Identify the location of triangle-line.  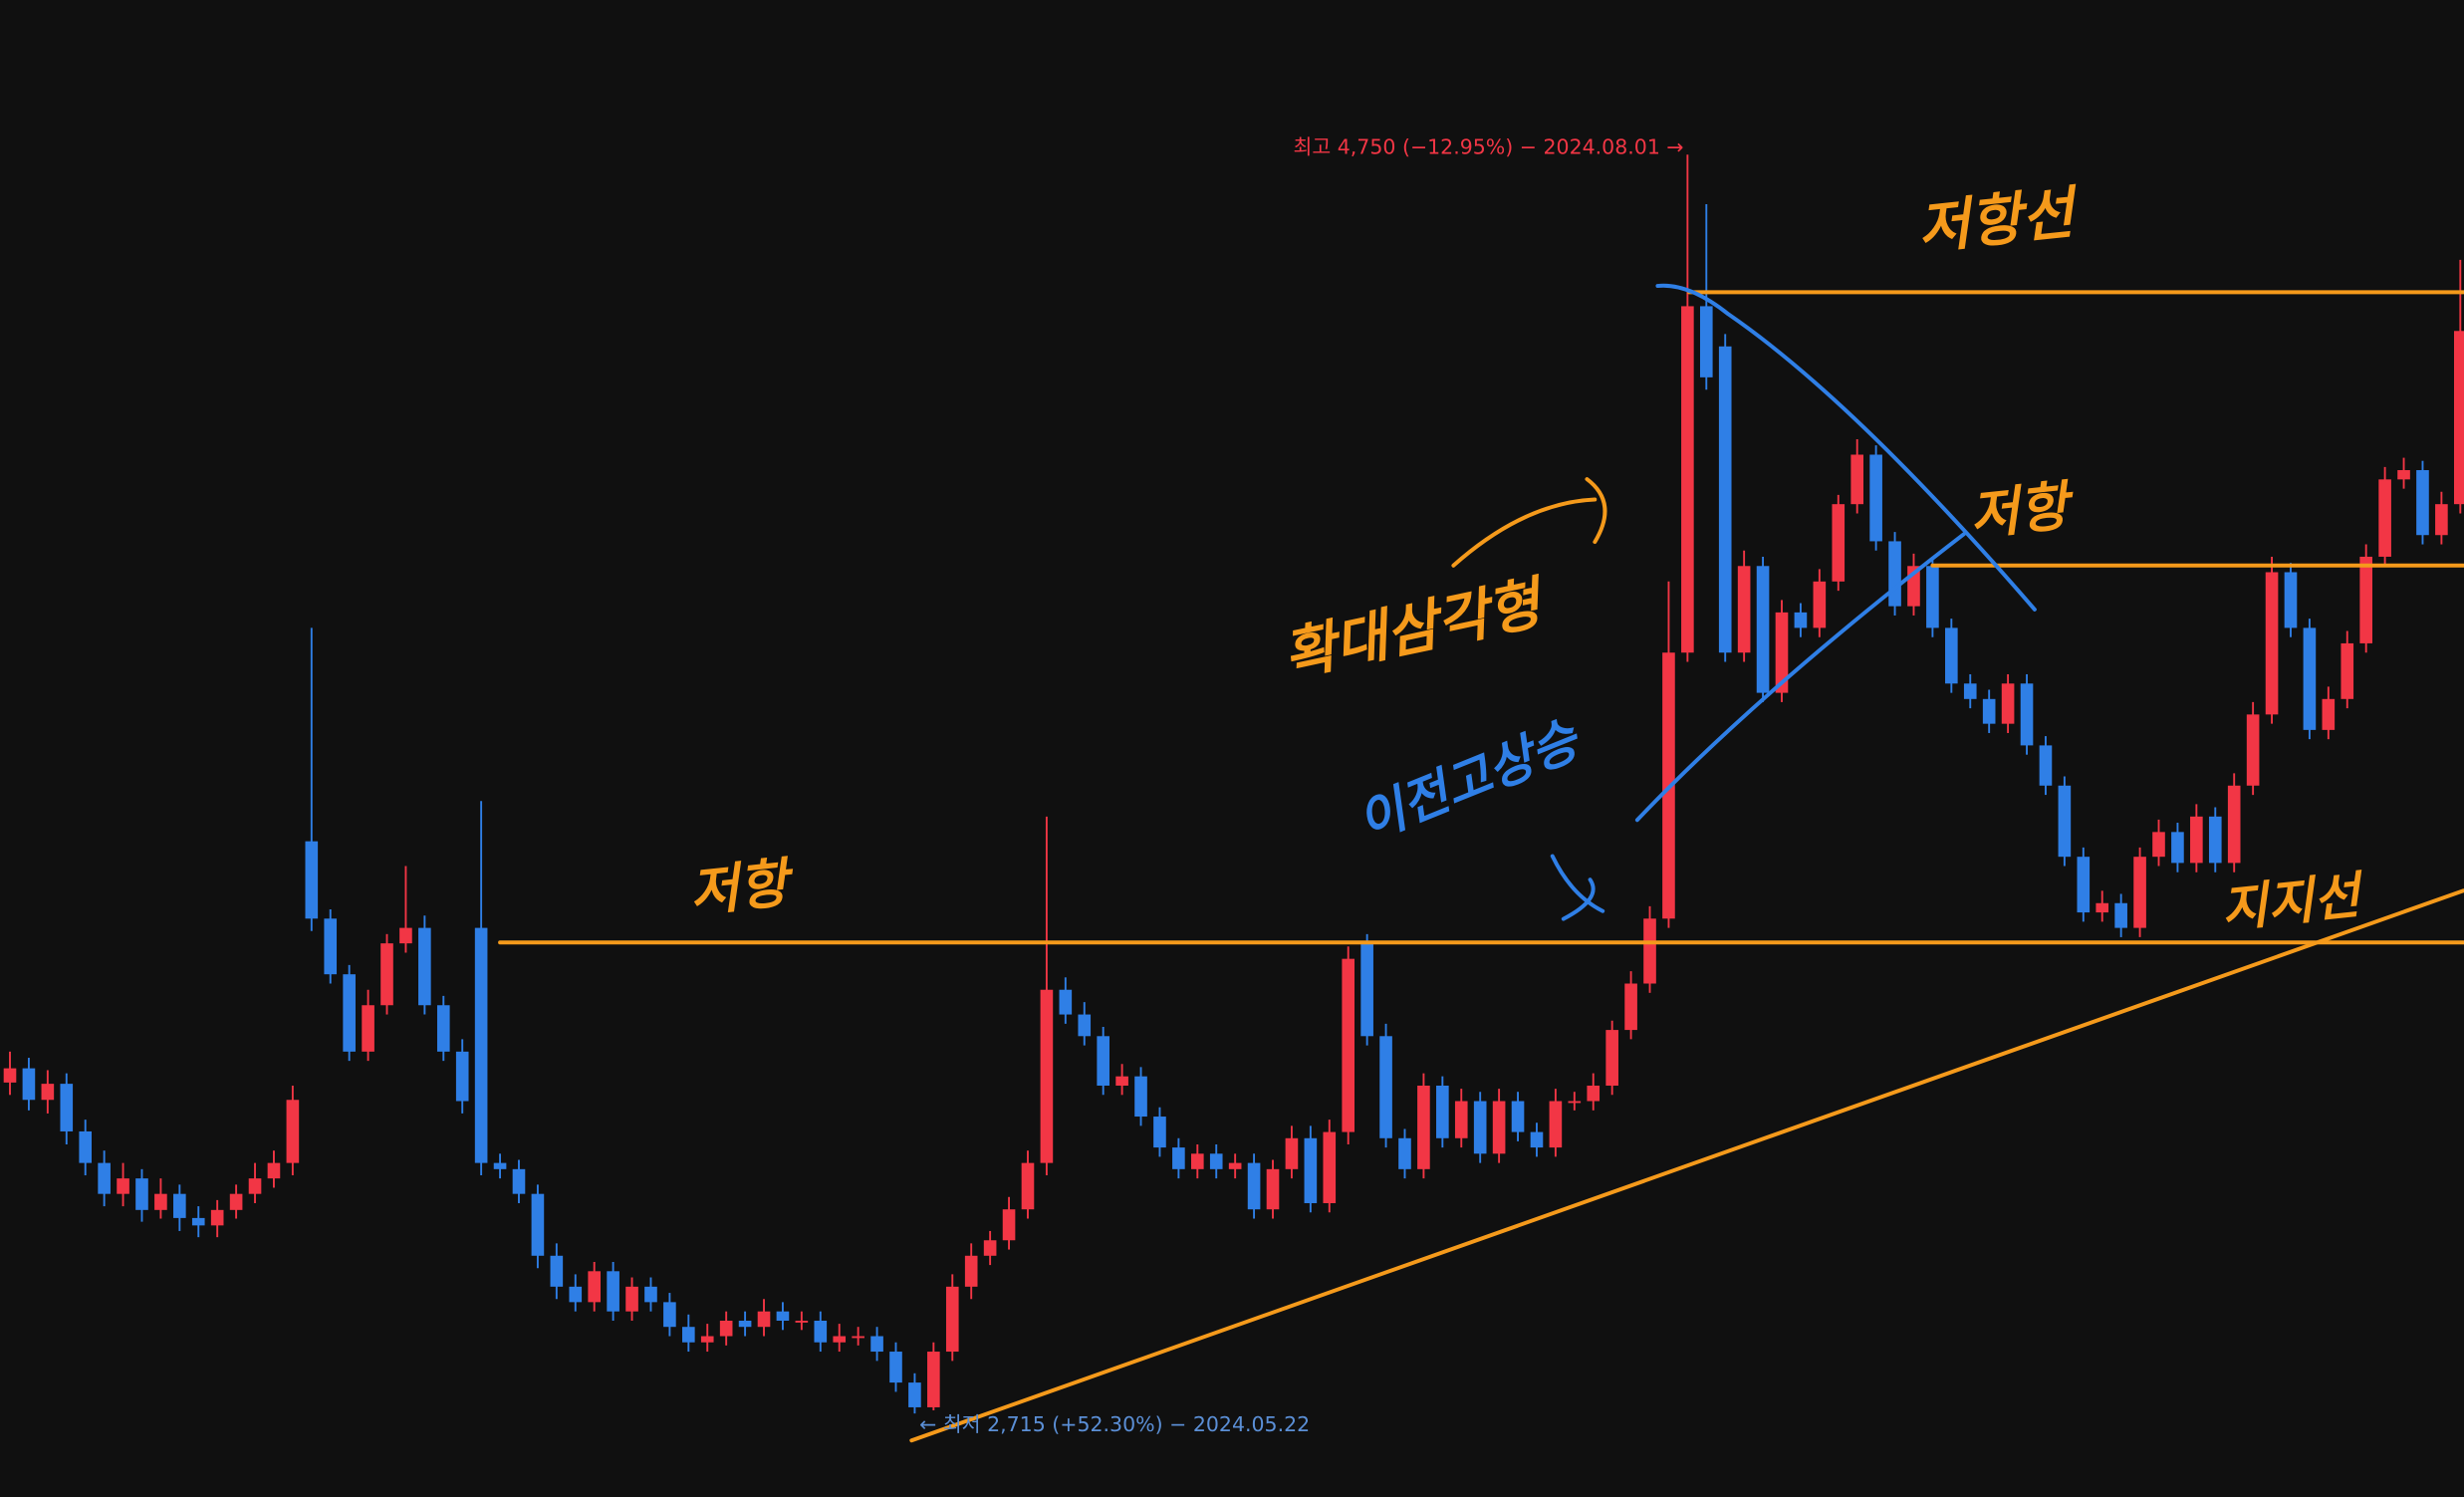
(1800, 677).